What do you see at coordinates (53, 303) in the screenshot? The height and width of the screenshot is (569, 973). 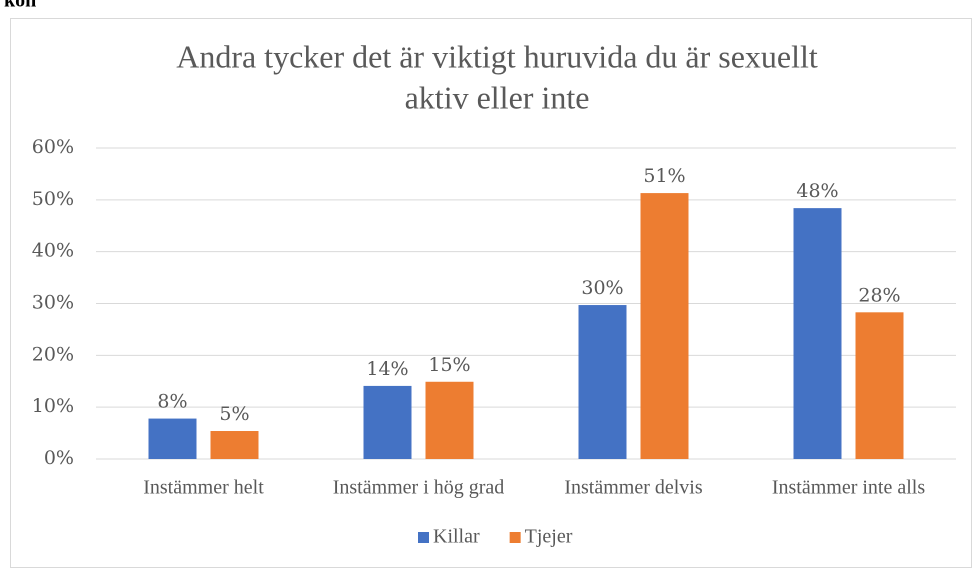 I see `y-tick-label: 30%` at bounding box center [53, 303].